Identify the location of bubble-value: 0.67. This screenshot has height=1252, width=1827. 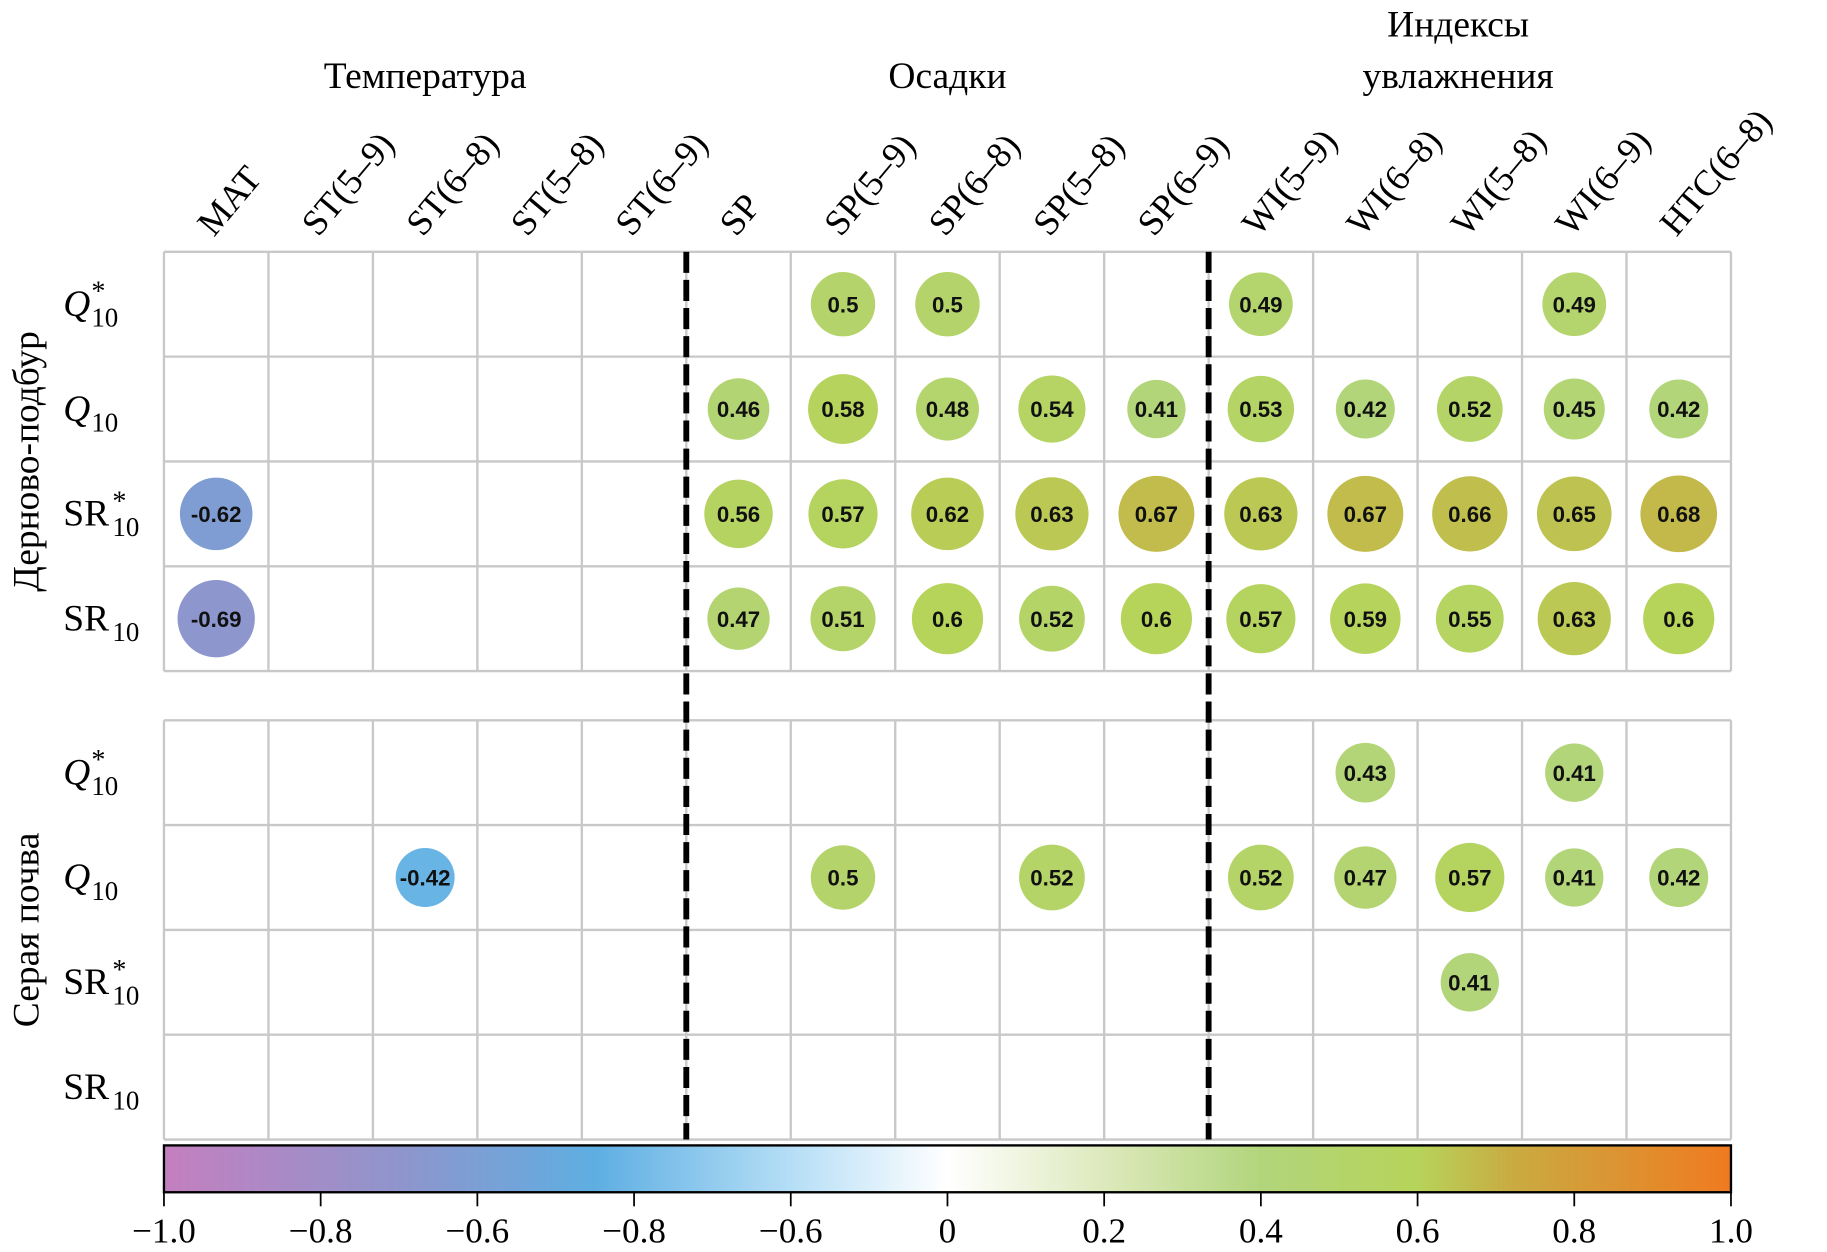
(1156, 514).